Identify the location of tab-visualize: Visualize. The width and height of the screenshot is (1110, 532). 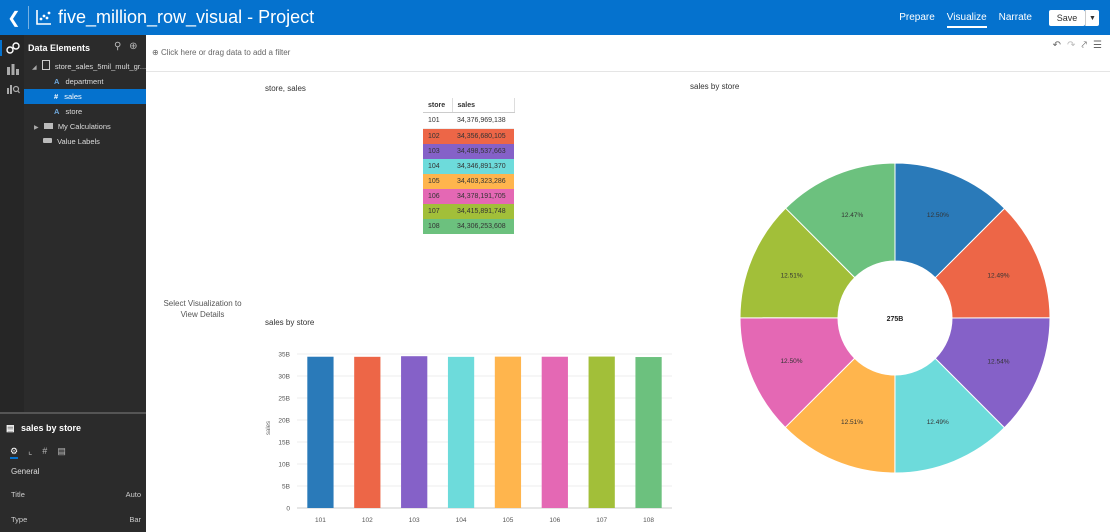
(966, 20).